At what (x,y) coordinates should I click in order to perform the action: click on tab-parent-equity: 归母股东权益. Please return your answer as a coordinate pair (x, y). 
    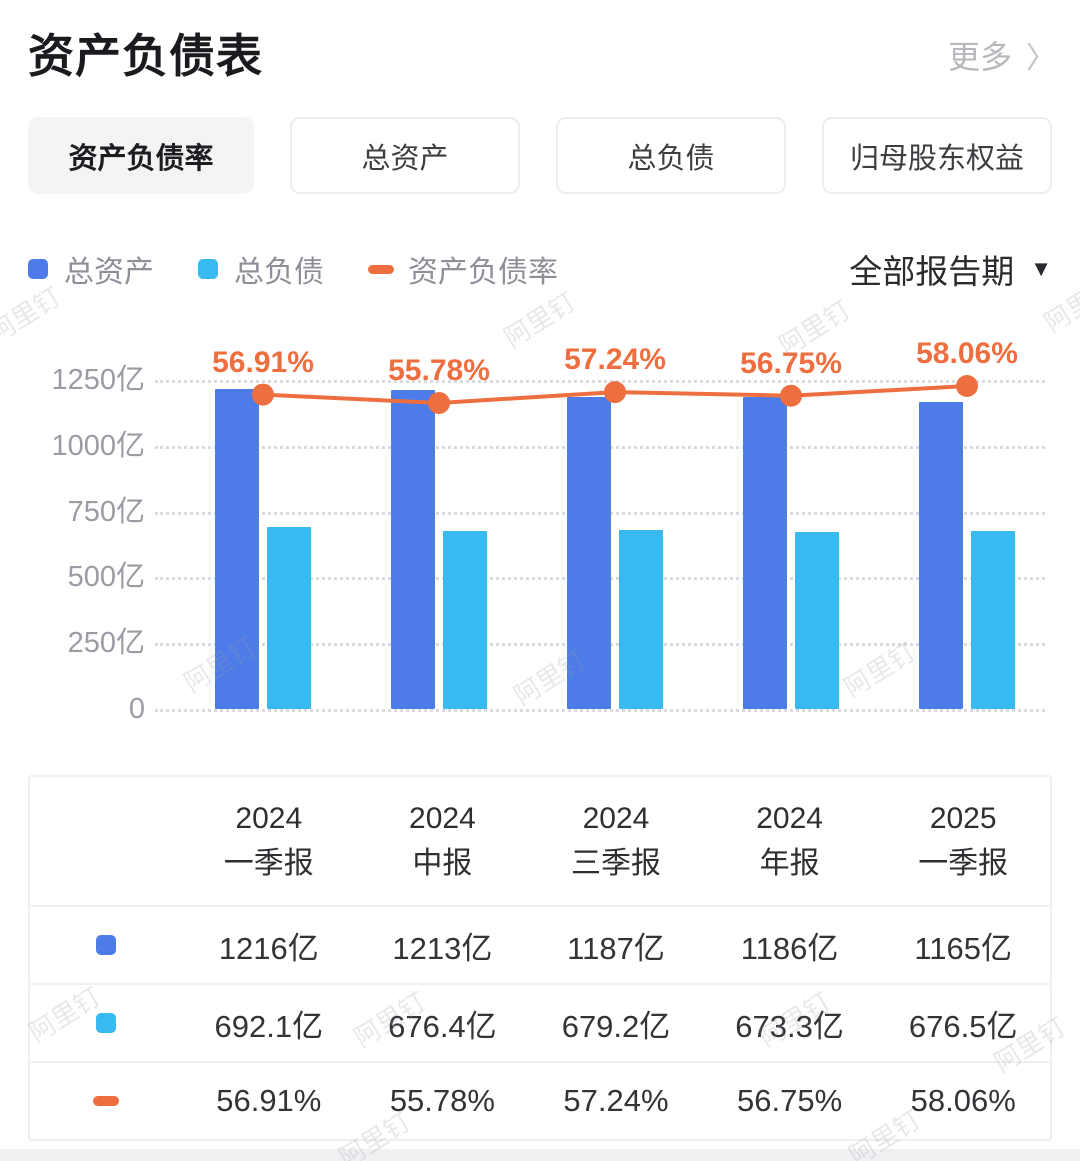
    Looking at the image, I should click on (937, 155).